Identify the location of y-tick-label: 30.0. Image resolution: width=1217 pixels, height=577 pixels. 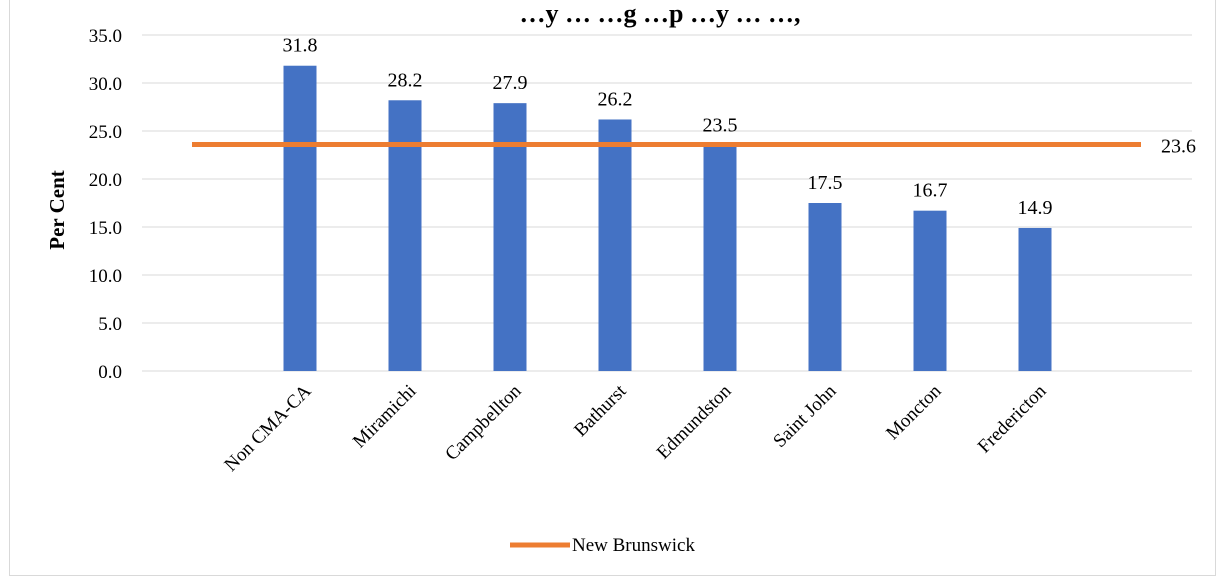
(105, 84).